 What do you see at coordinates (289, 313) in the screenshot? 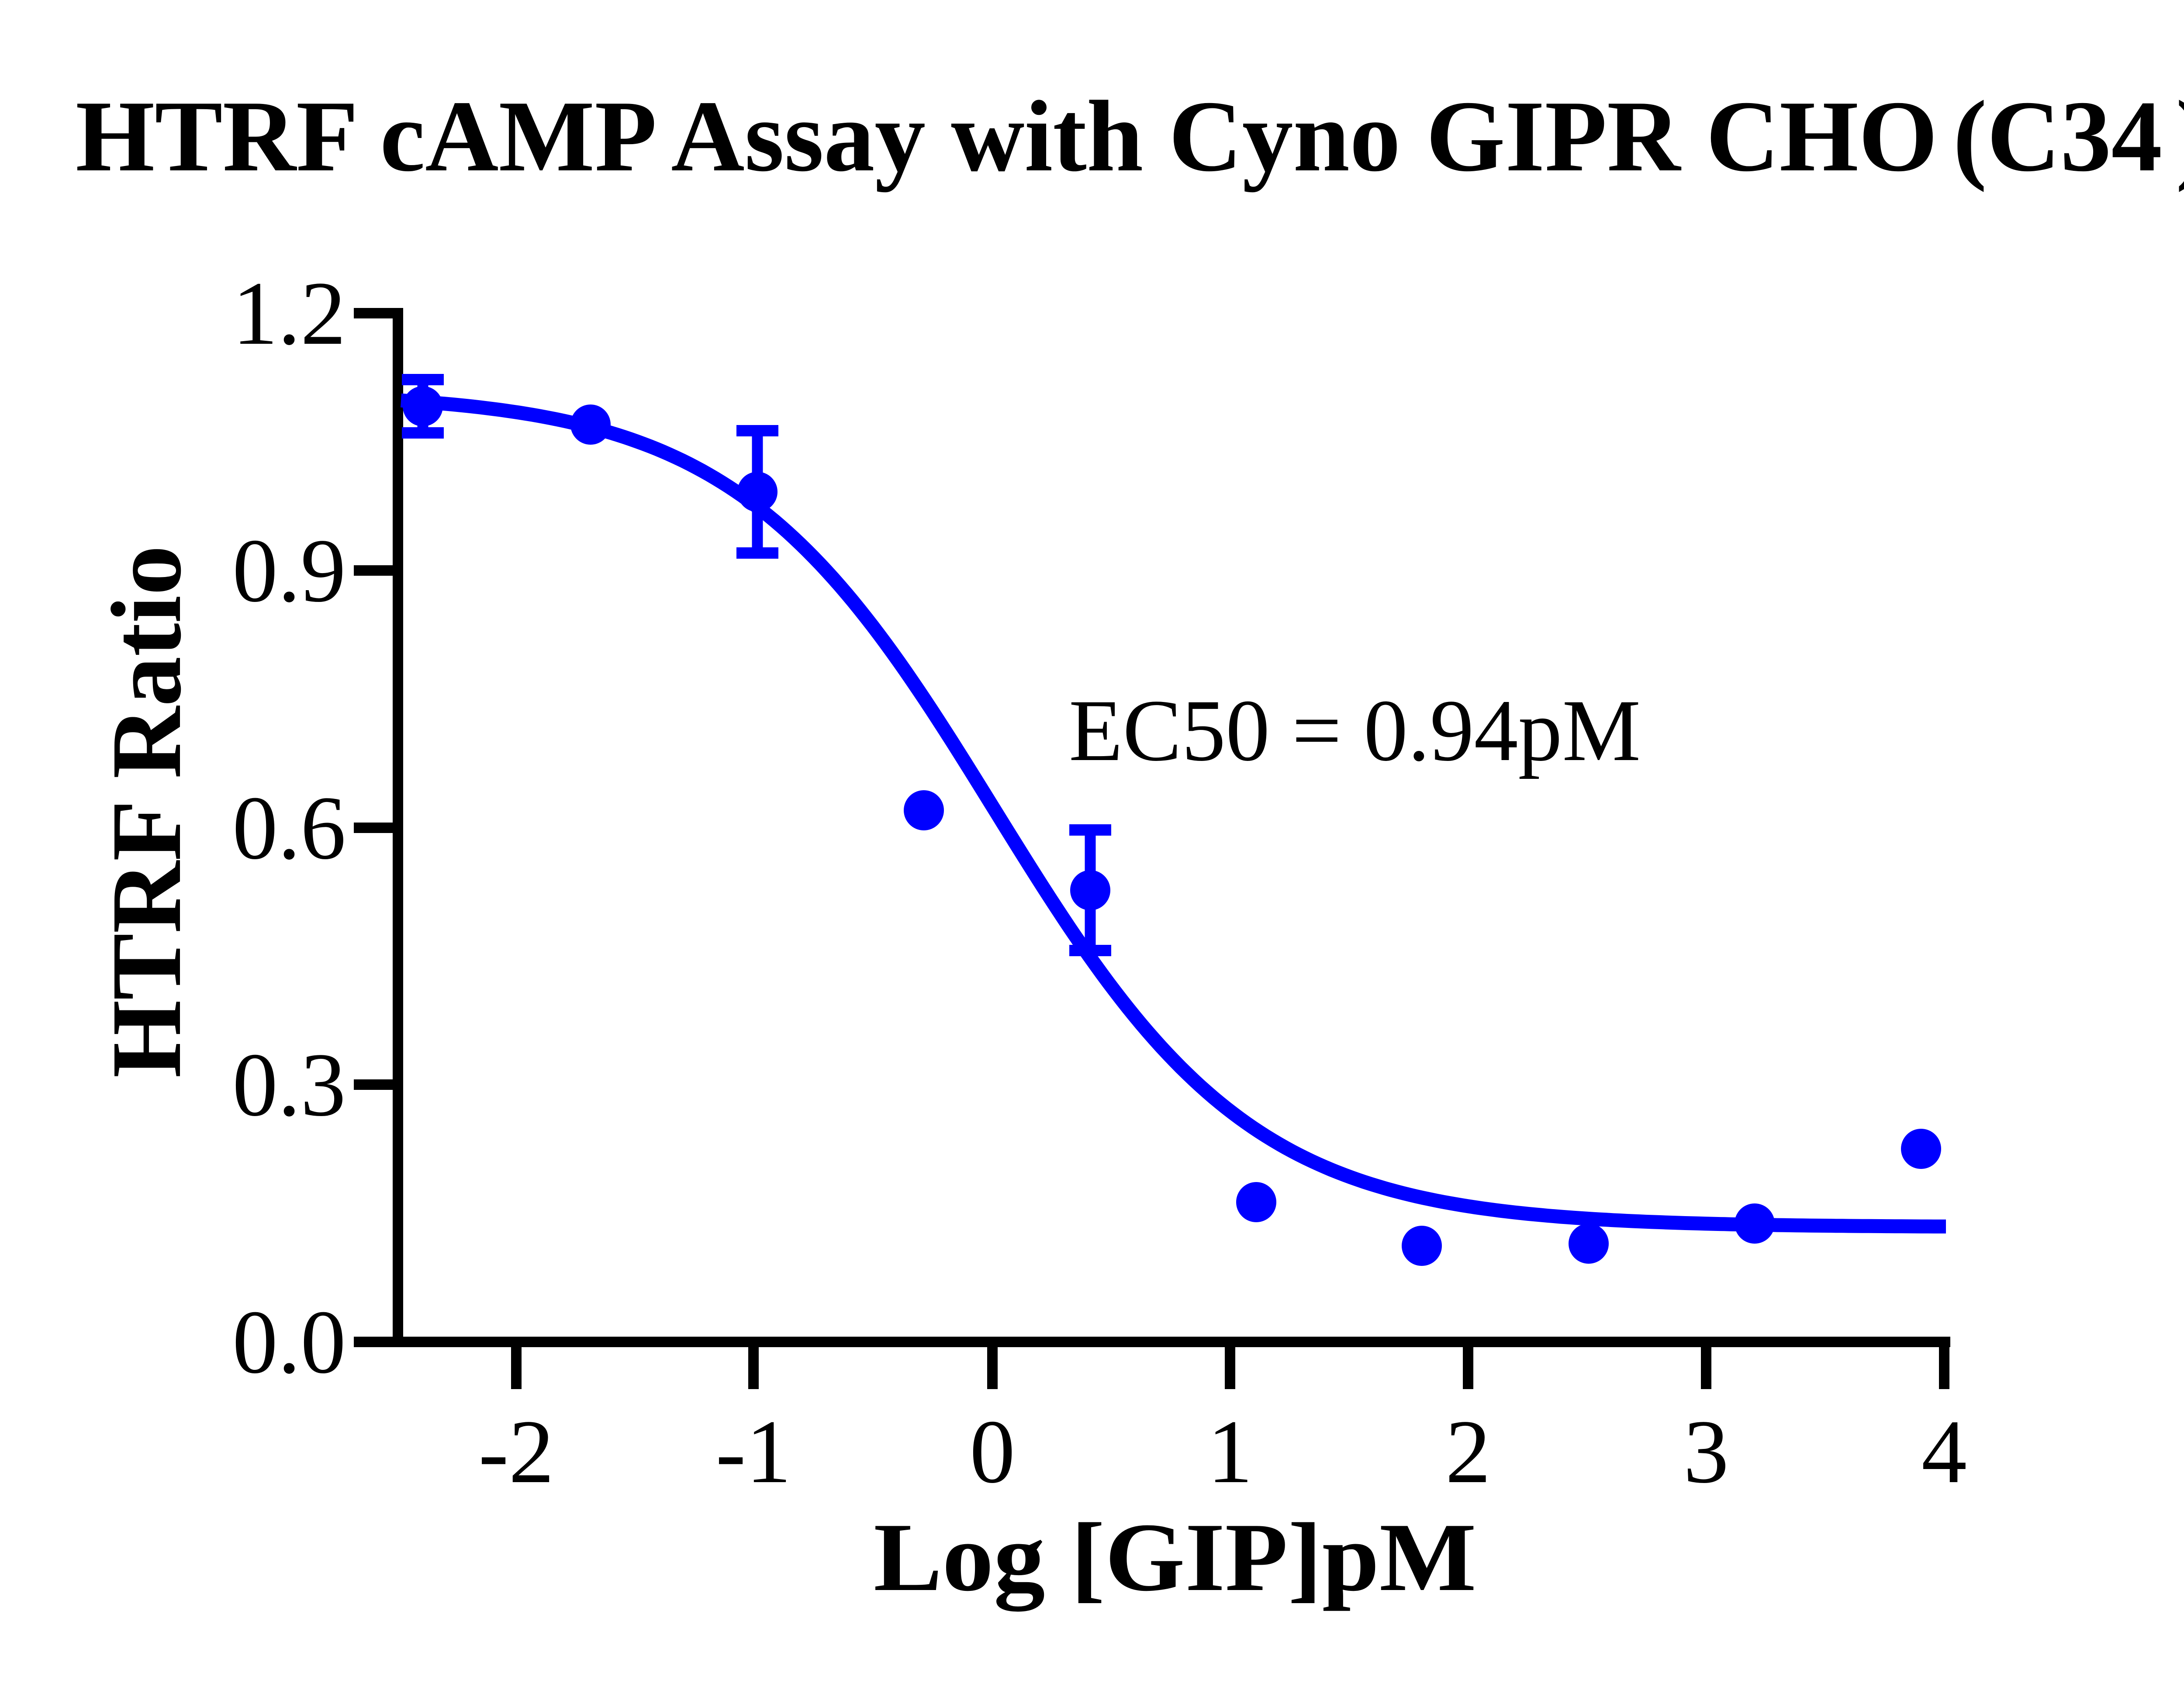
I see `svg-text: 1.2` at bounding box center [289, 313].